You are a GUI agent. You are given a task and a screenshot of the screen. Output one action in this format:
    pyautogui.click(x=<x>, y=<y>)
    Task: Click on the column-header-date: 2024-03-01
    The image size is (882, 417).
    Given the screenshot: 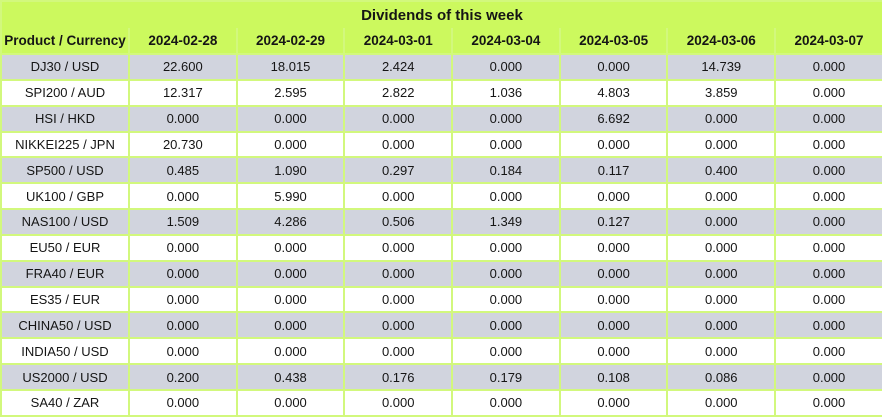 What is the action you would take?
    pyautogui.click(x=398, y=41)
    